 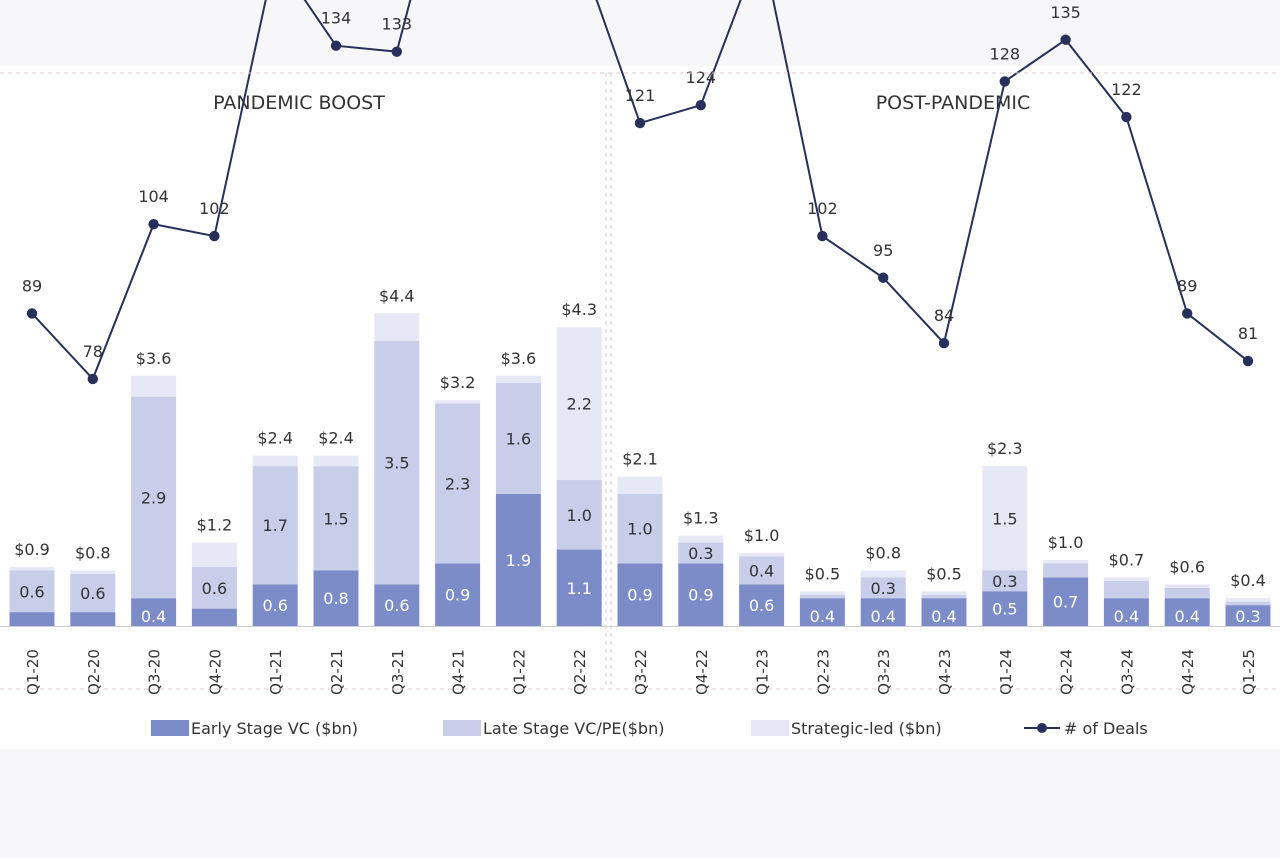 I want to click on late-label-q4-20: 0.6, so click(x=214, y=588).